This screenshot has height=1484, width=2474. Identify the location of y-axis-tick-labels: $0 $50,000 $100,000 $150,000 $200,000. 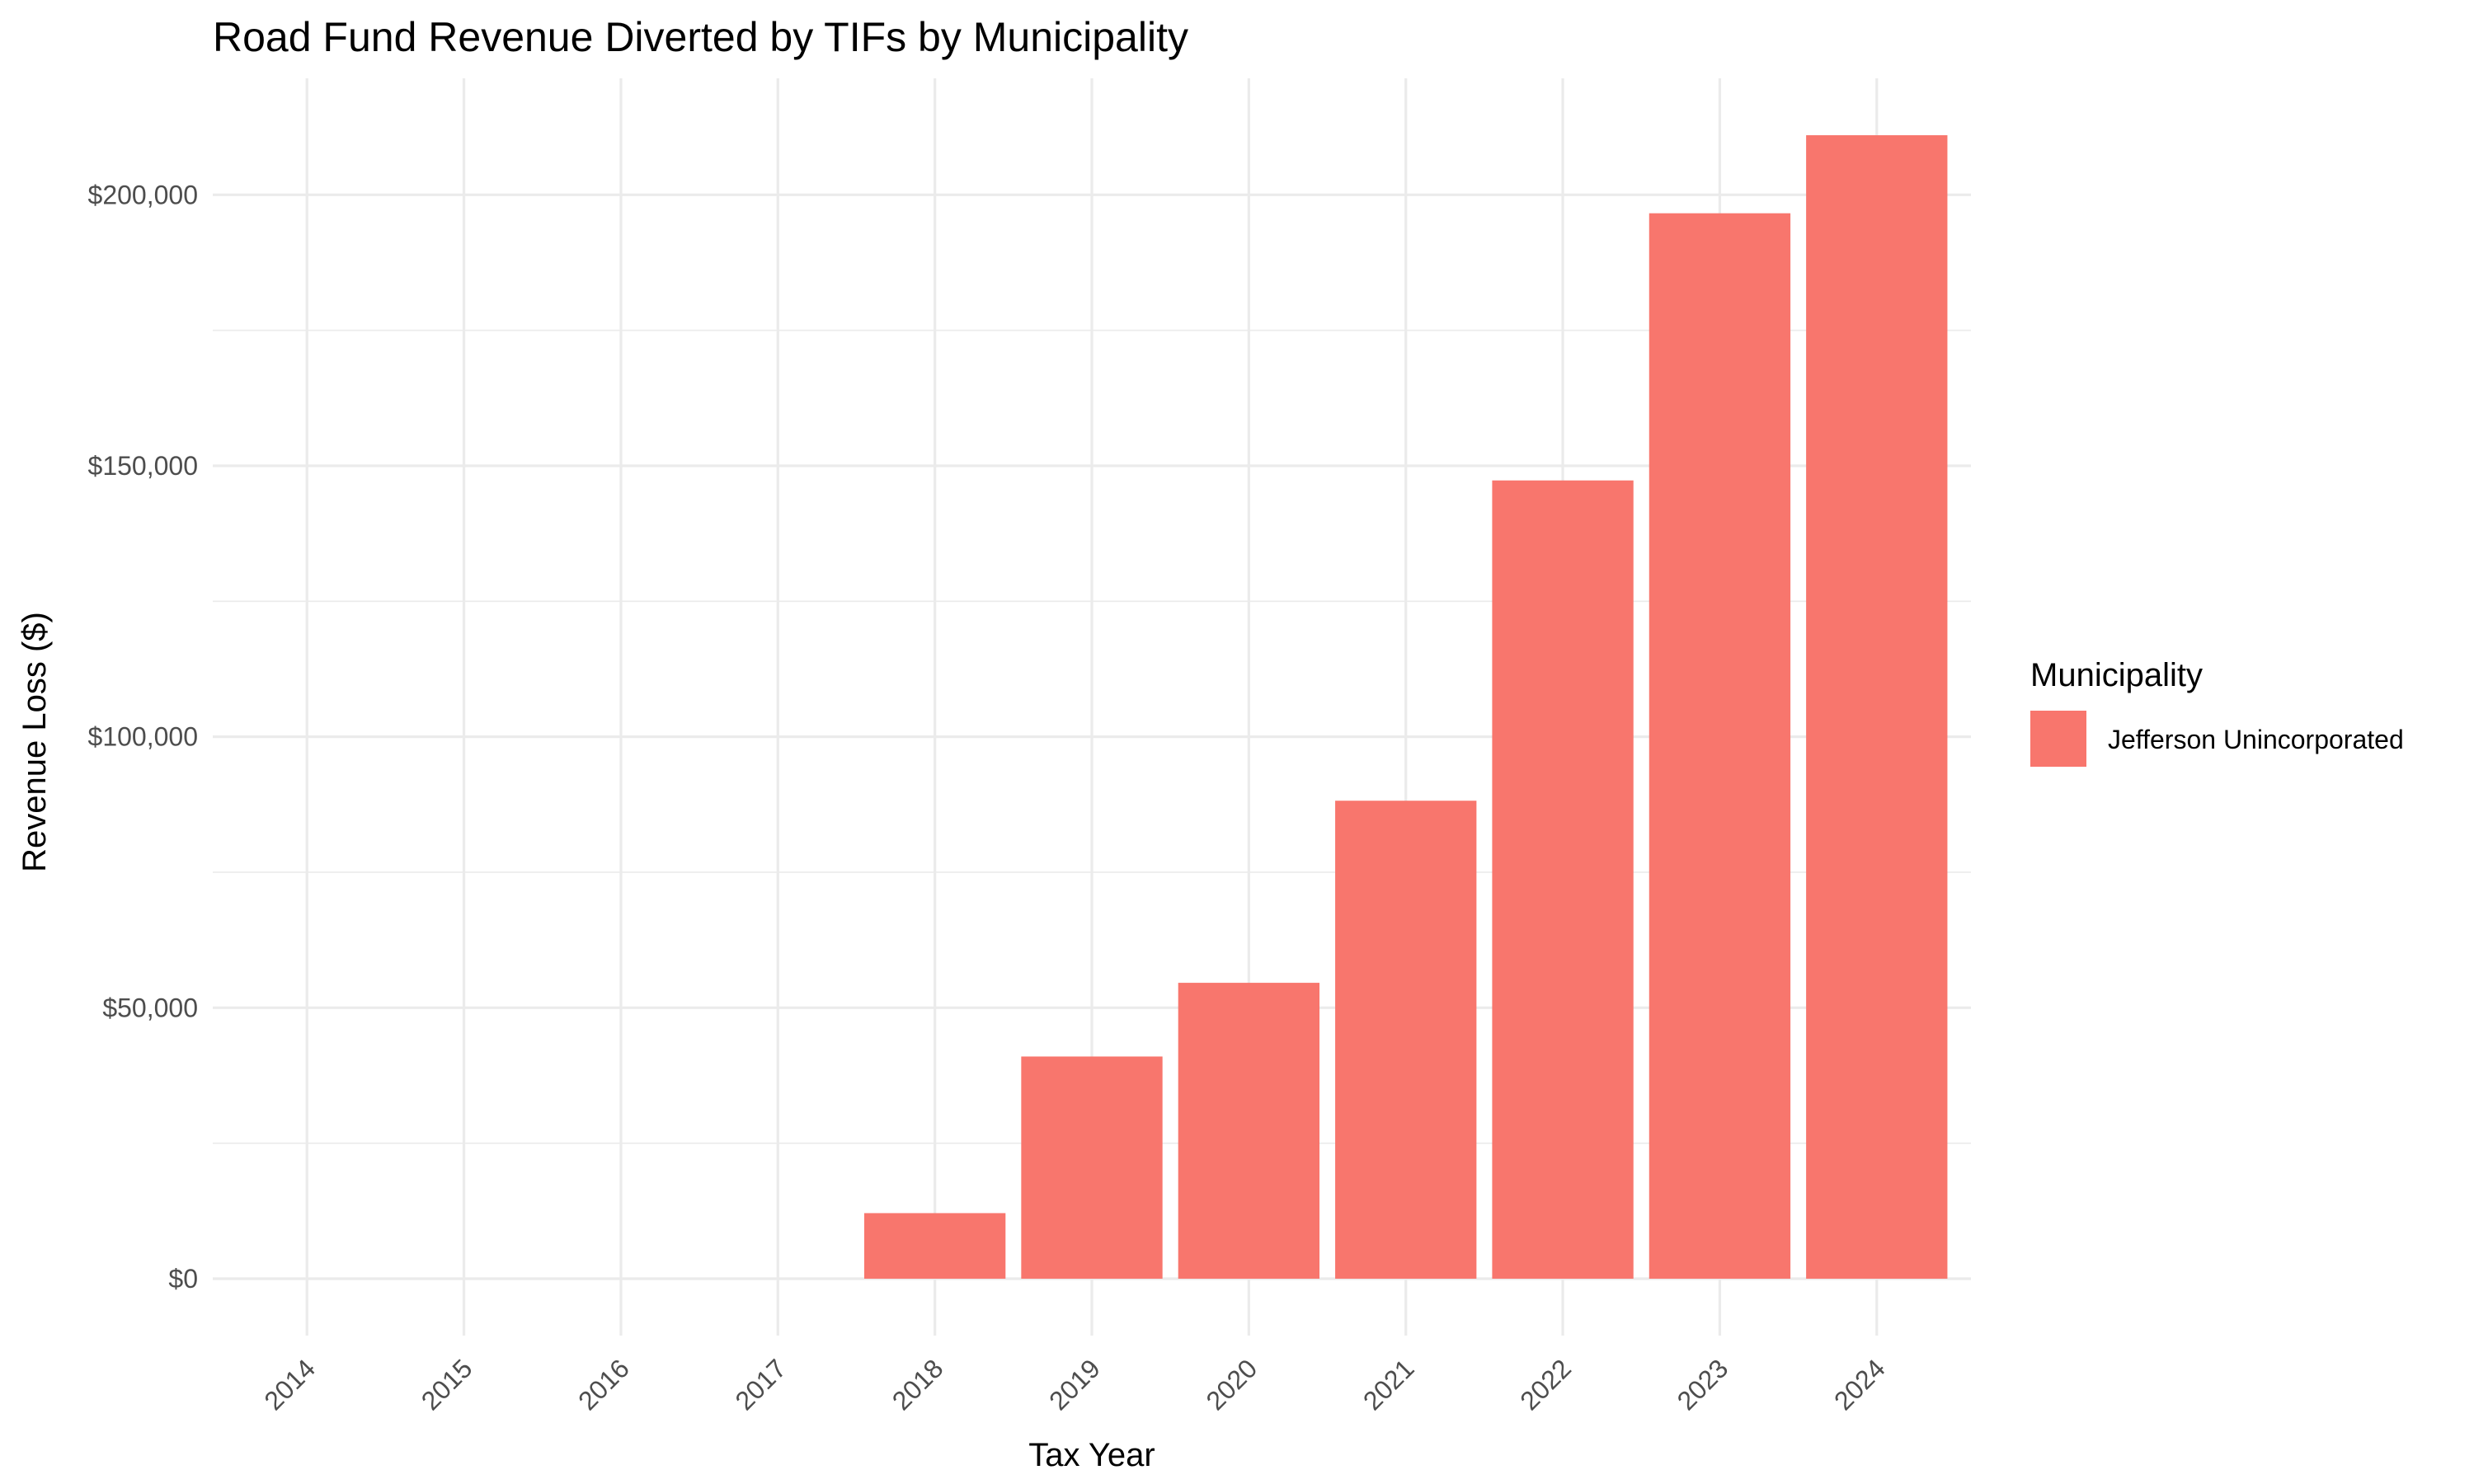
(143, 737).